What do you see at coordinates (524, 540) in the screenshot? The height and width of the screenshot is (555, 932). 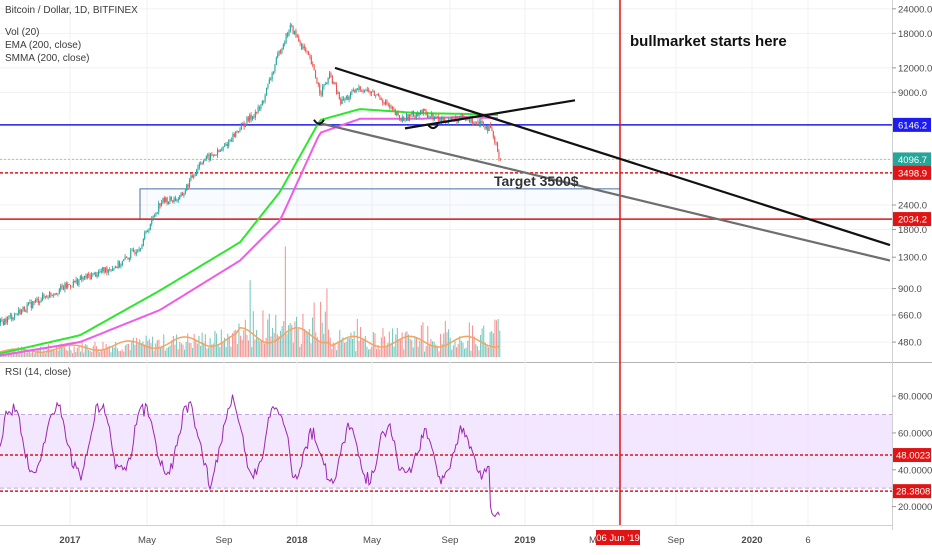 I see `x-tick-label: 2019` at bounding box center [524, 540].